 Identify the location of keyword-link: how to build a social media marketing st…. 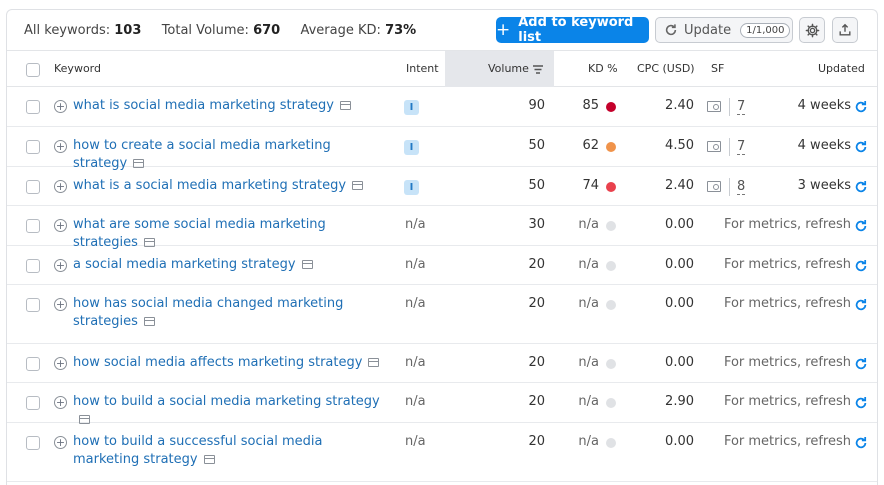
(228, 411).